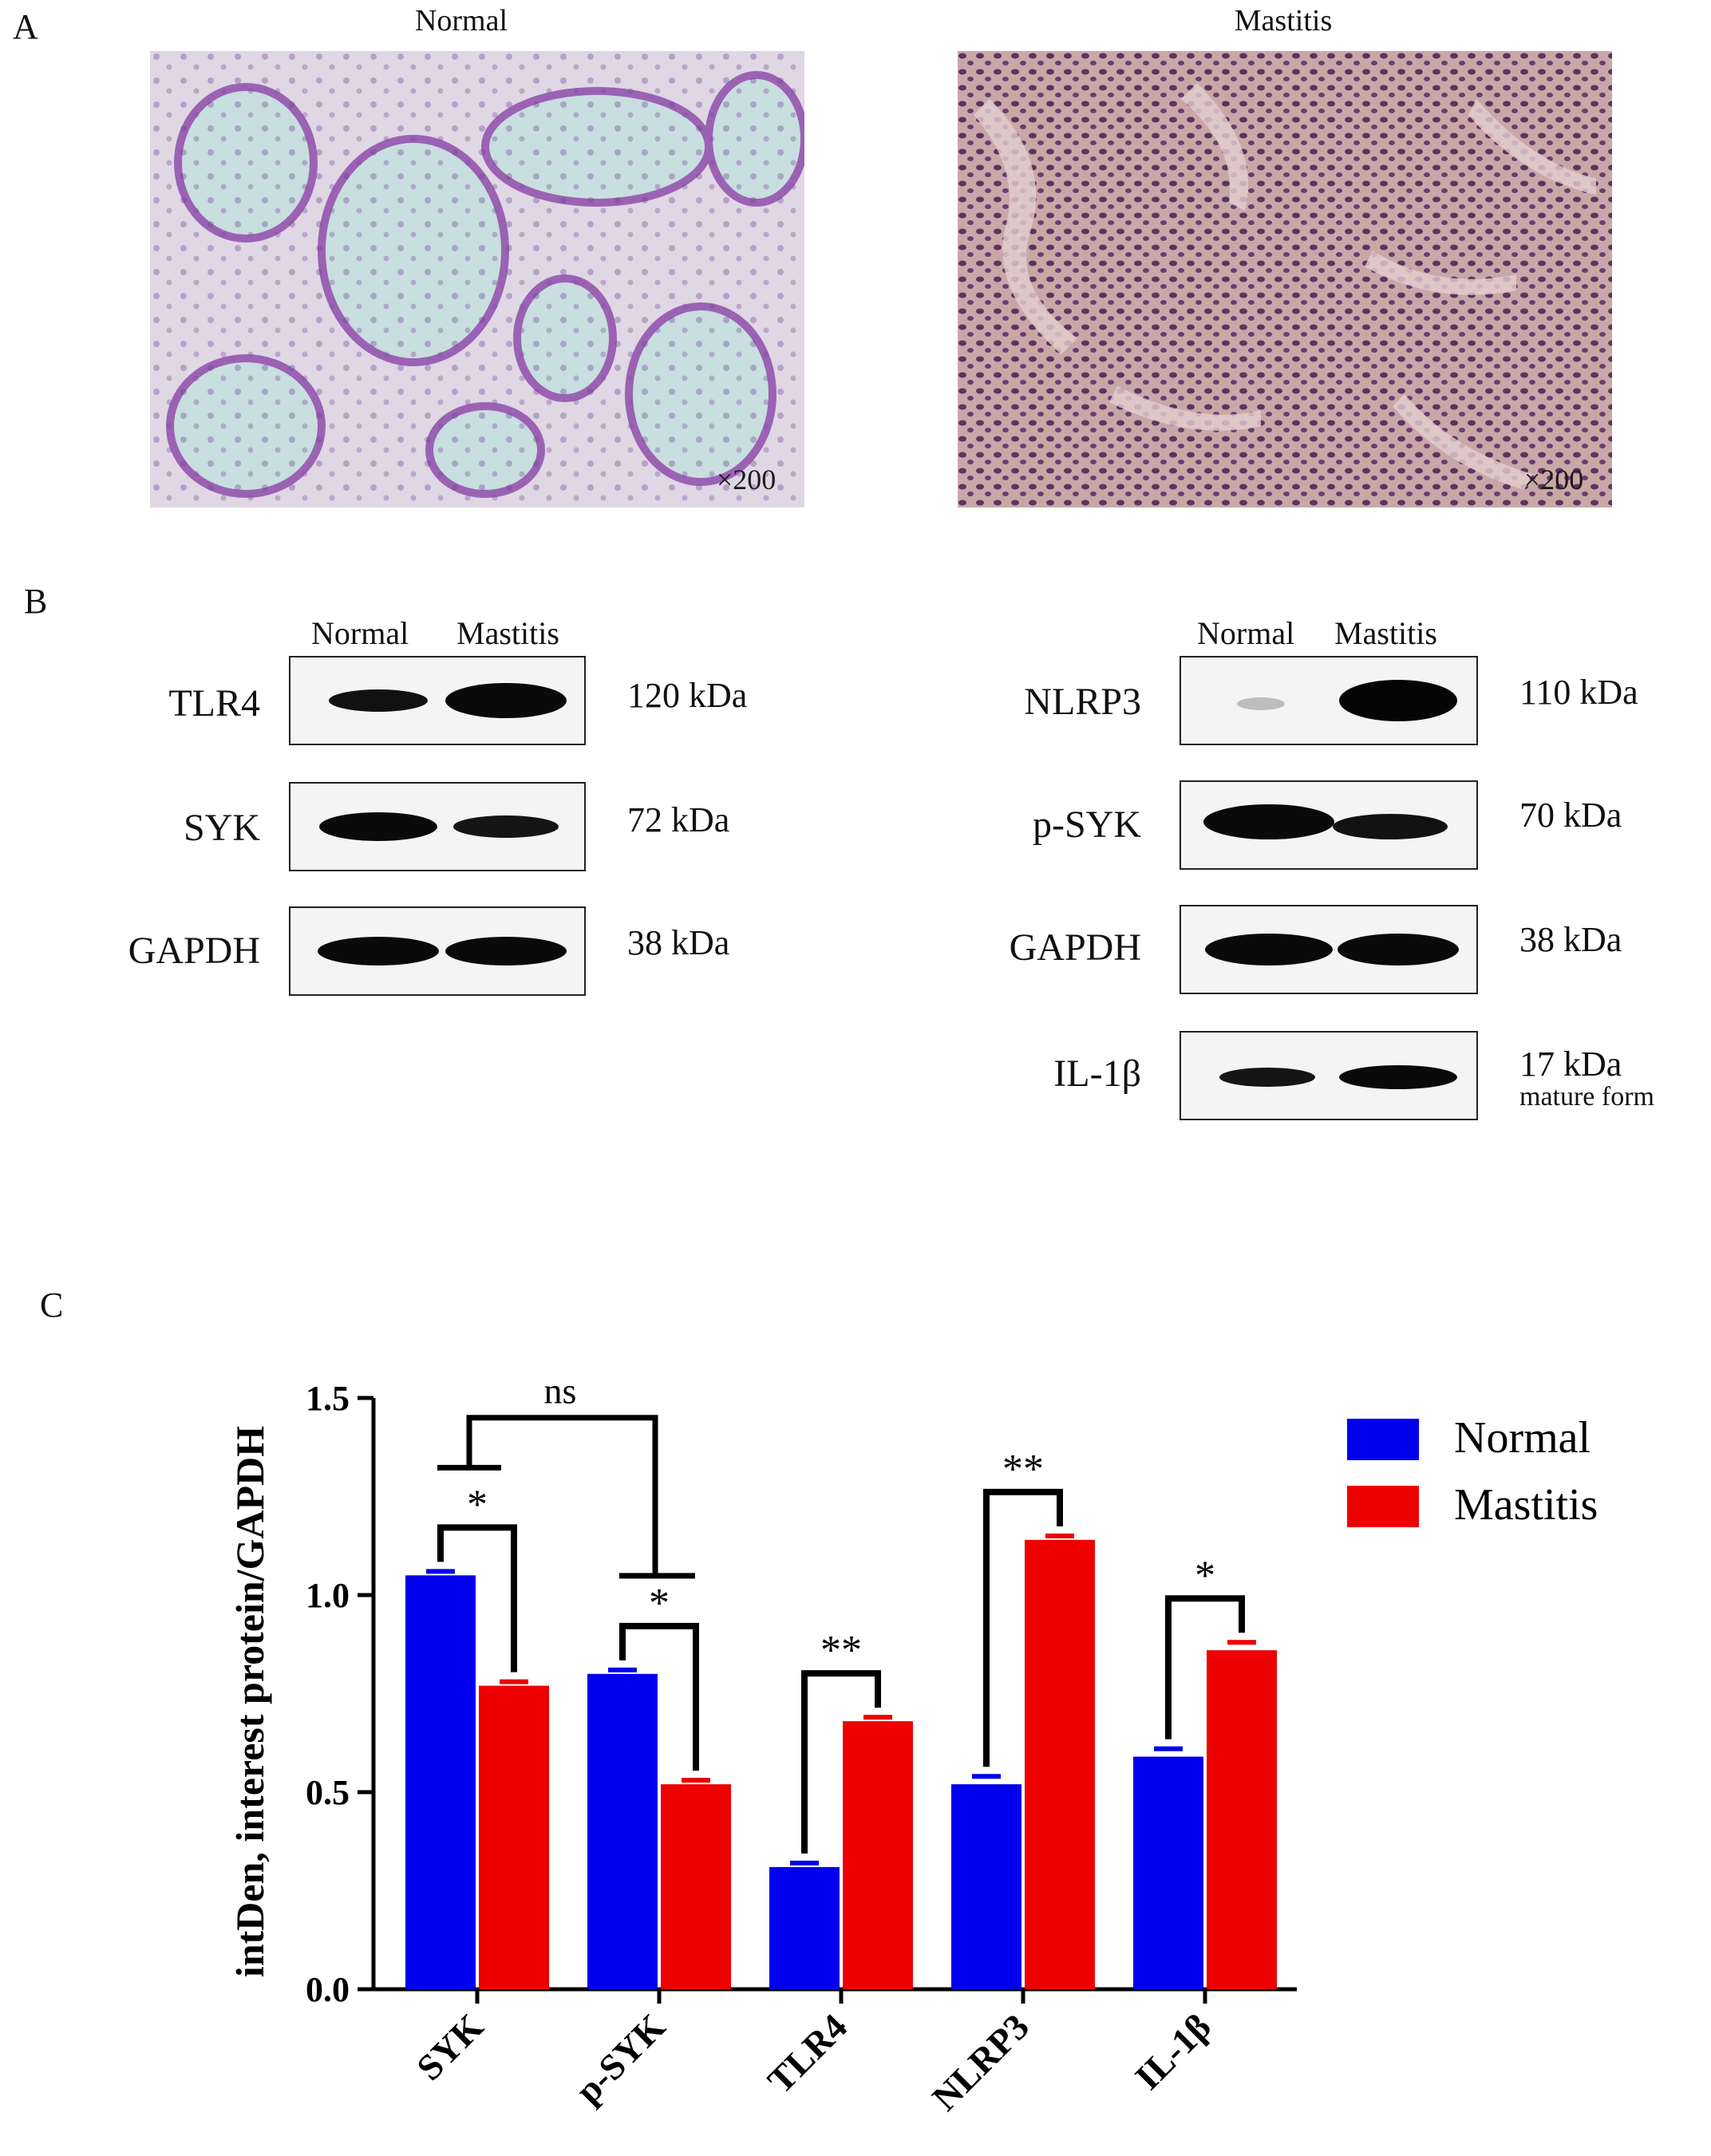 The width and height of the screenshot is (1711, 2156). What do you see at coordinates (1385, 633) in the screenshot?
I see `right-lane-label-mastitis: Mastitis` at bounding box center [1385, 633].